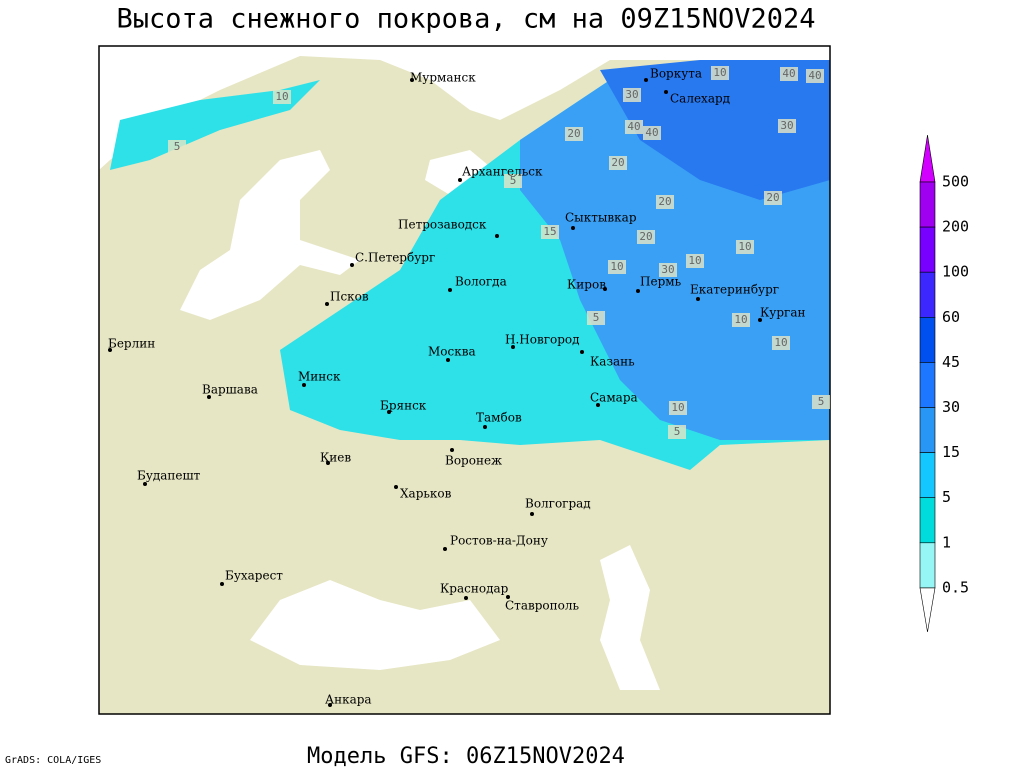  Describe the element at coordinates (782, 313) in the screenshot. I see `city-label: Курган` at that location.